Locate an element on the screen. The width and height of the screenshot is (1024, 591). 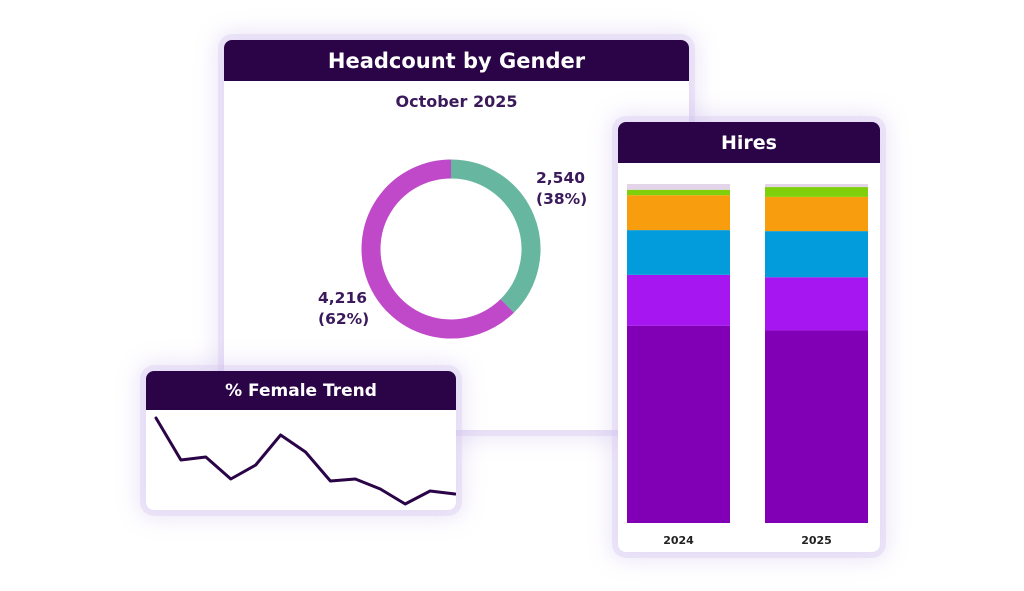
hires-stacked-bar-chart: 2024 2025 is located at coordinates (747, 365).